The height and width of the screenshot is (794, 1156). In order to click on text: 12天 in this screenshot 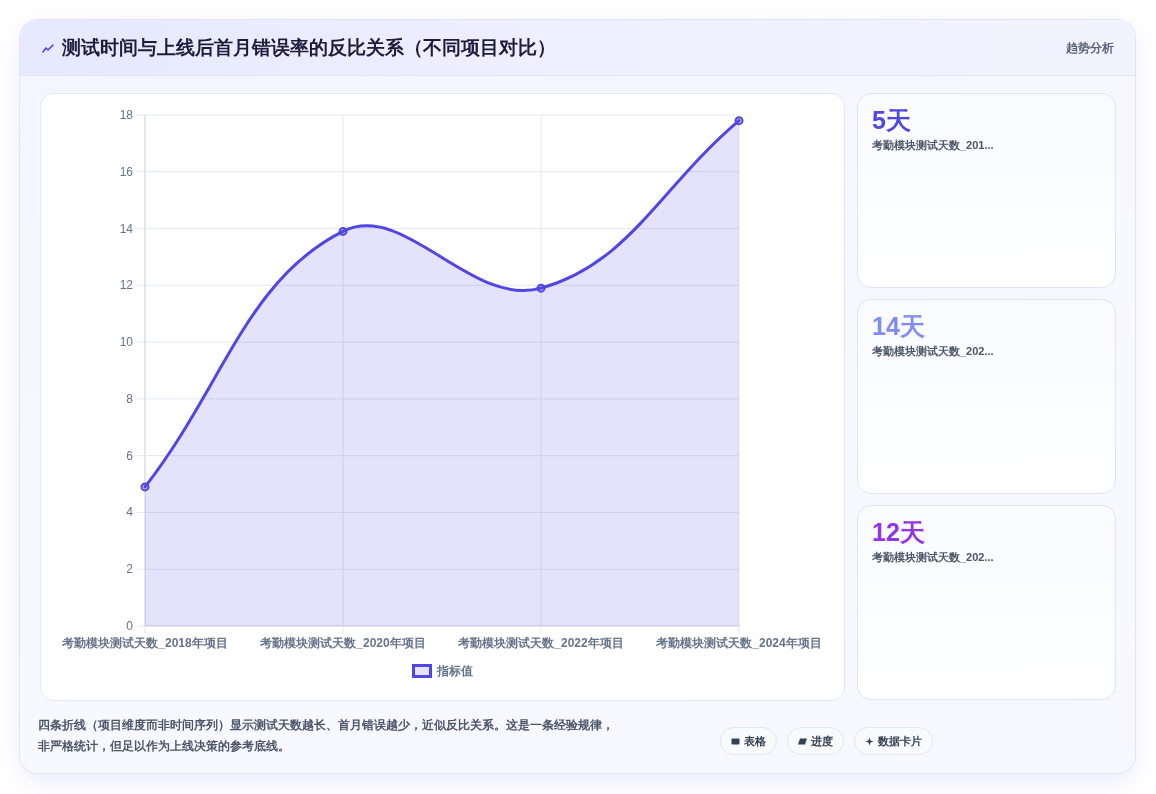, I will do `click(898, 532)`.